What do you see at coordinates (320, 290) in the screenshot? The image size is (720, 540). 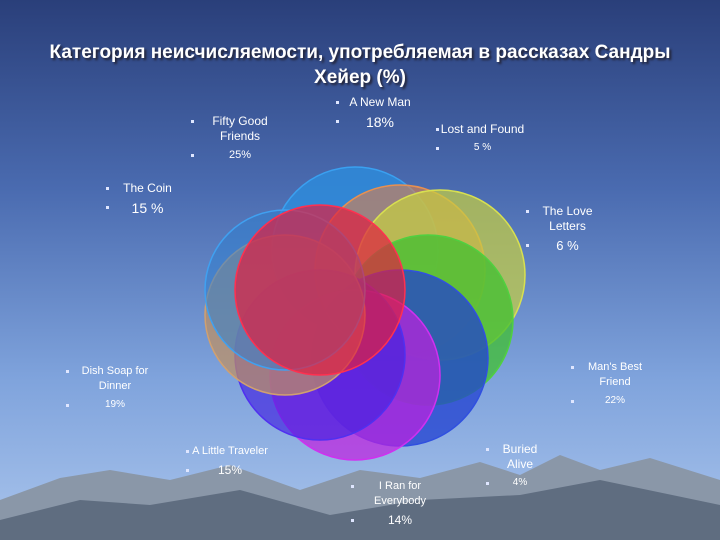 I see `circle` at bounding box center [320, 290].